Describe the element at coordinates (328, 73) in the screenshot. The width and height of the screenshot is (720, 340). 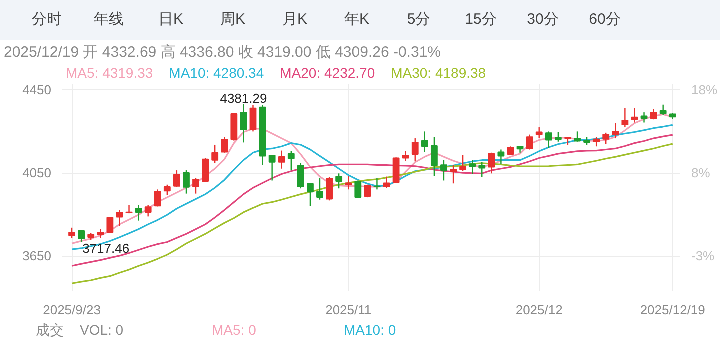
I see `text: MA20: 4232.70` at that location.